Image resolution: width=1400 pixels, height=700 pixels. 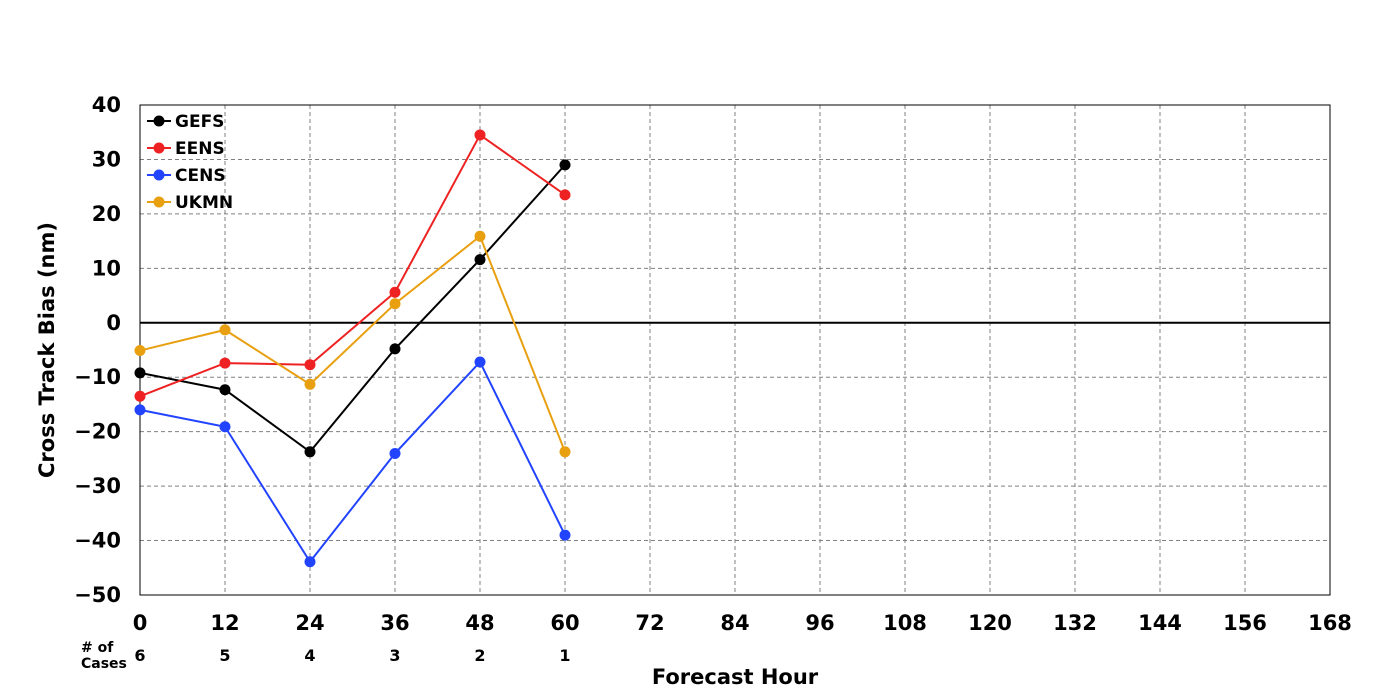 I want to click on cases-row: # of Cases 6 5 4 3 2 1, so click(x=326, y=656).